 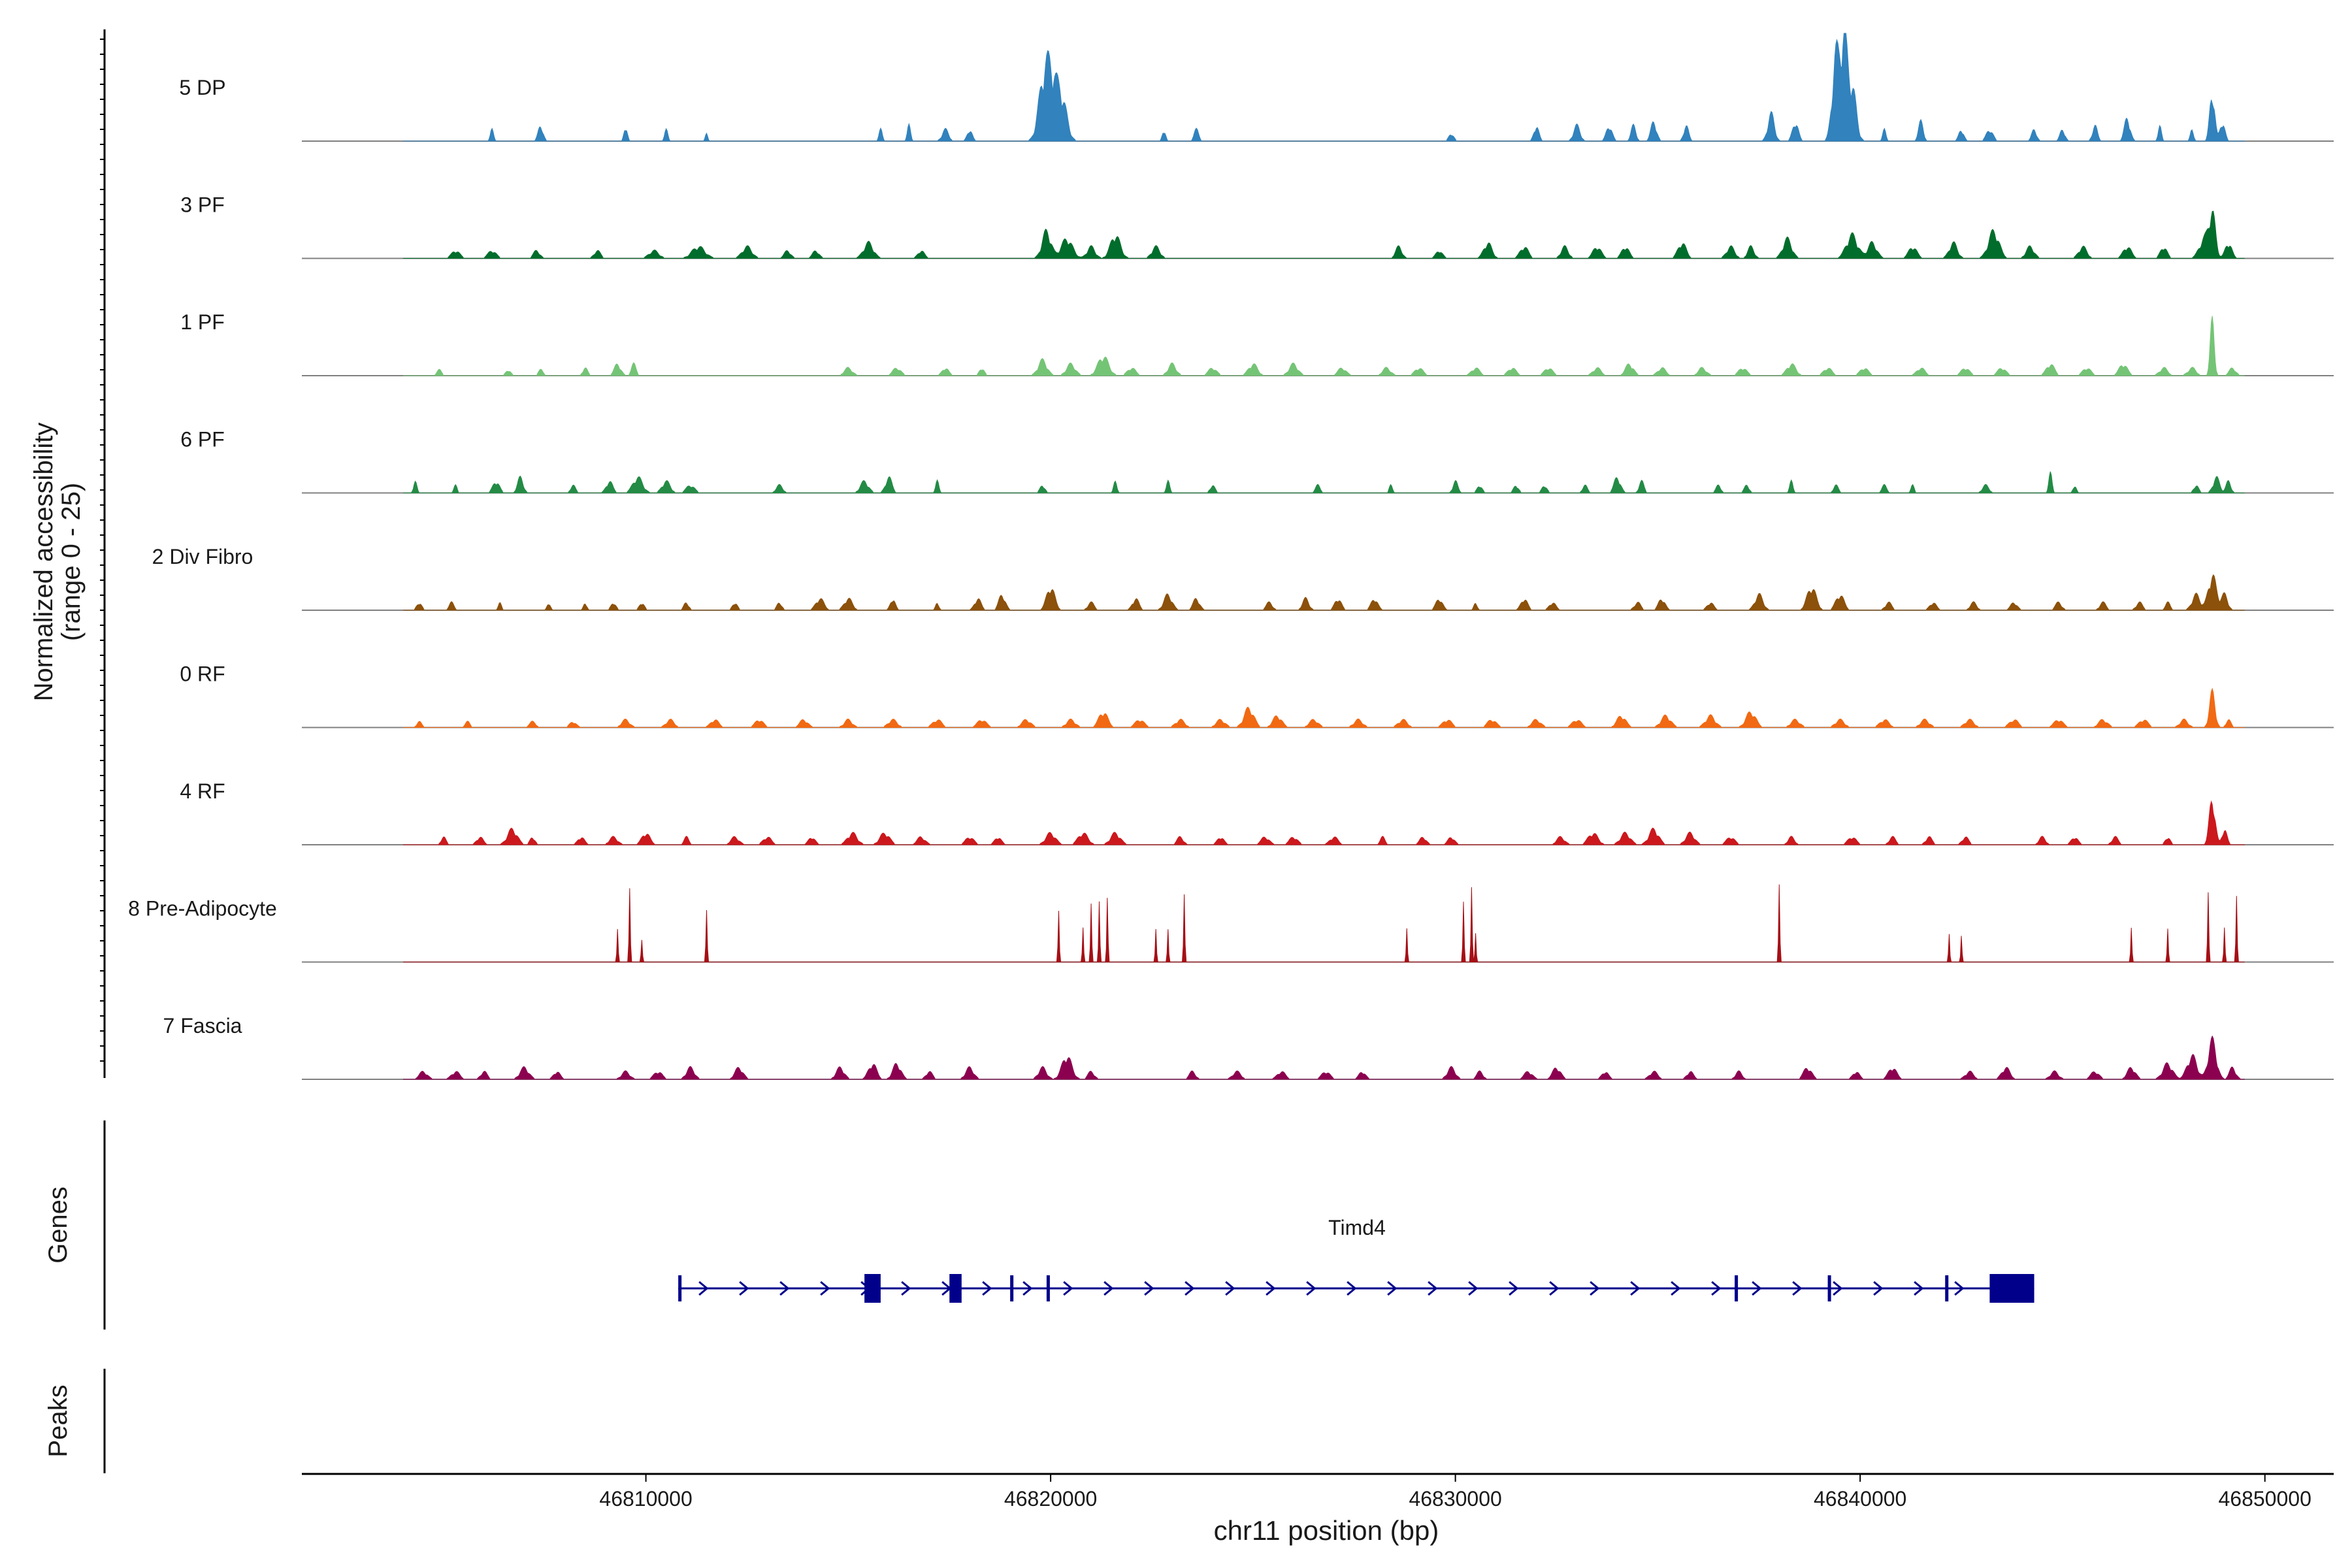 I want to click on x-axis-tick-label: 46810000, so click(x=645, y=1499).